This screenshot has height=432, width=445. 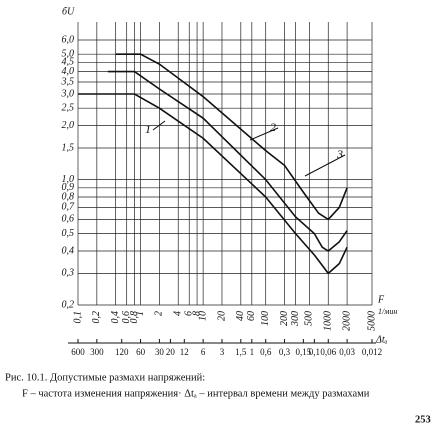 What do you see at coordinates (371, 321) in the screenshot?
I see `x-tick-label: 5000` at bounding box center [371, 321].